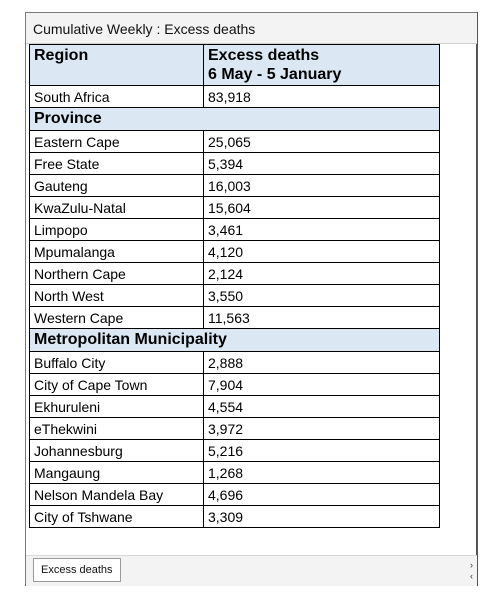 Image resolution: width=499 pixels, height=598 pixels. Describe the element at coordinates (471, 576) in the screenshot. I see `chevron-left-icon: ‹` at that location.